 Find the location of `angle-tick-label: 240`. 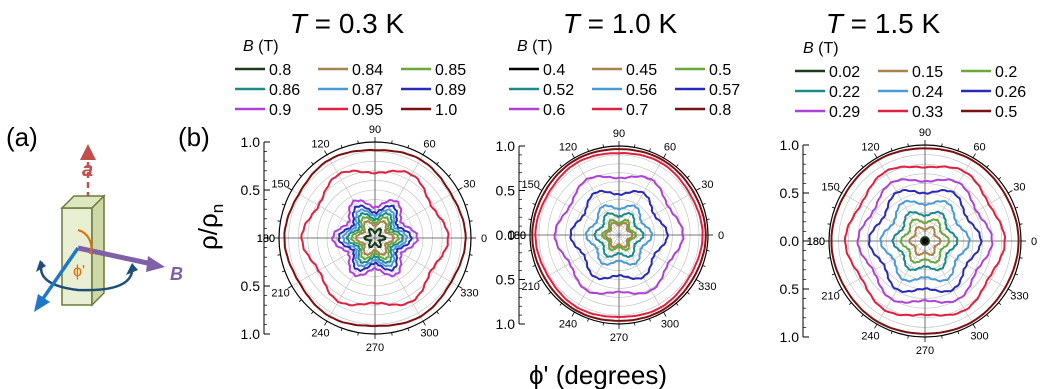

angle-tick-label: 240 is located at coordinates (320, 333).